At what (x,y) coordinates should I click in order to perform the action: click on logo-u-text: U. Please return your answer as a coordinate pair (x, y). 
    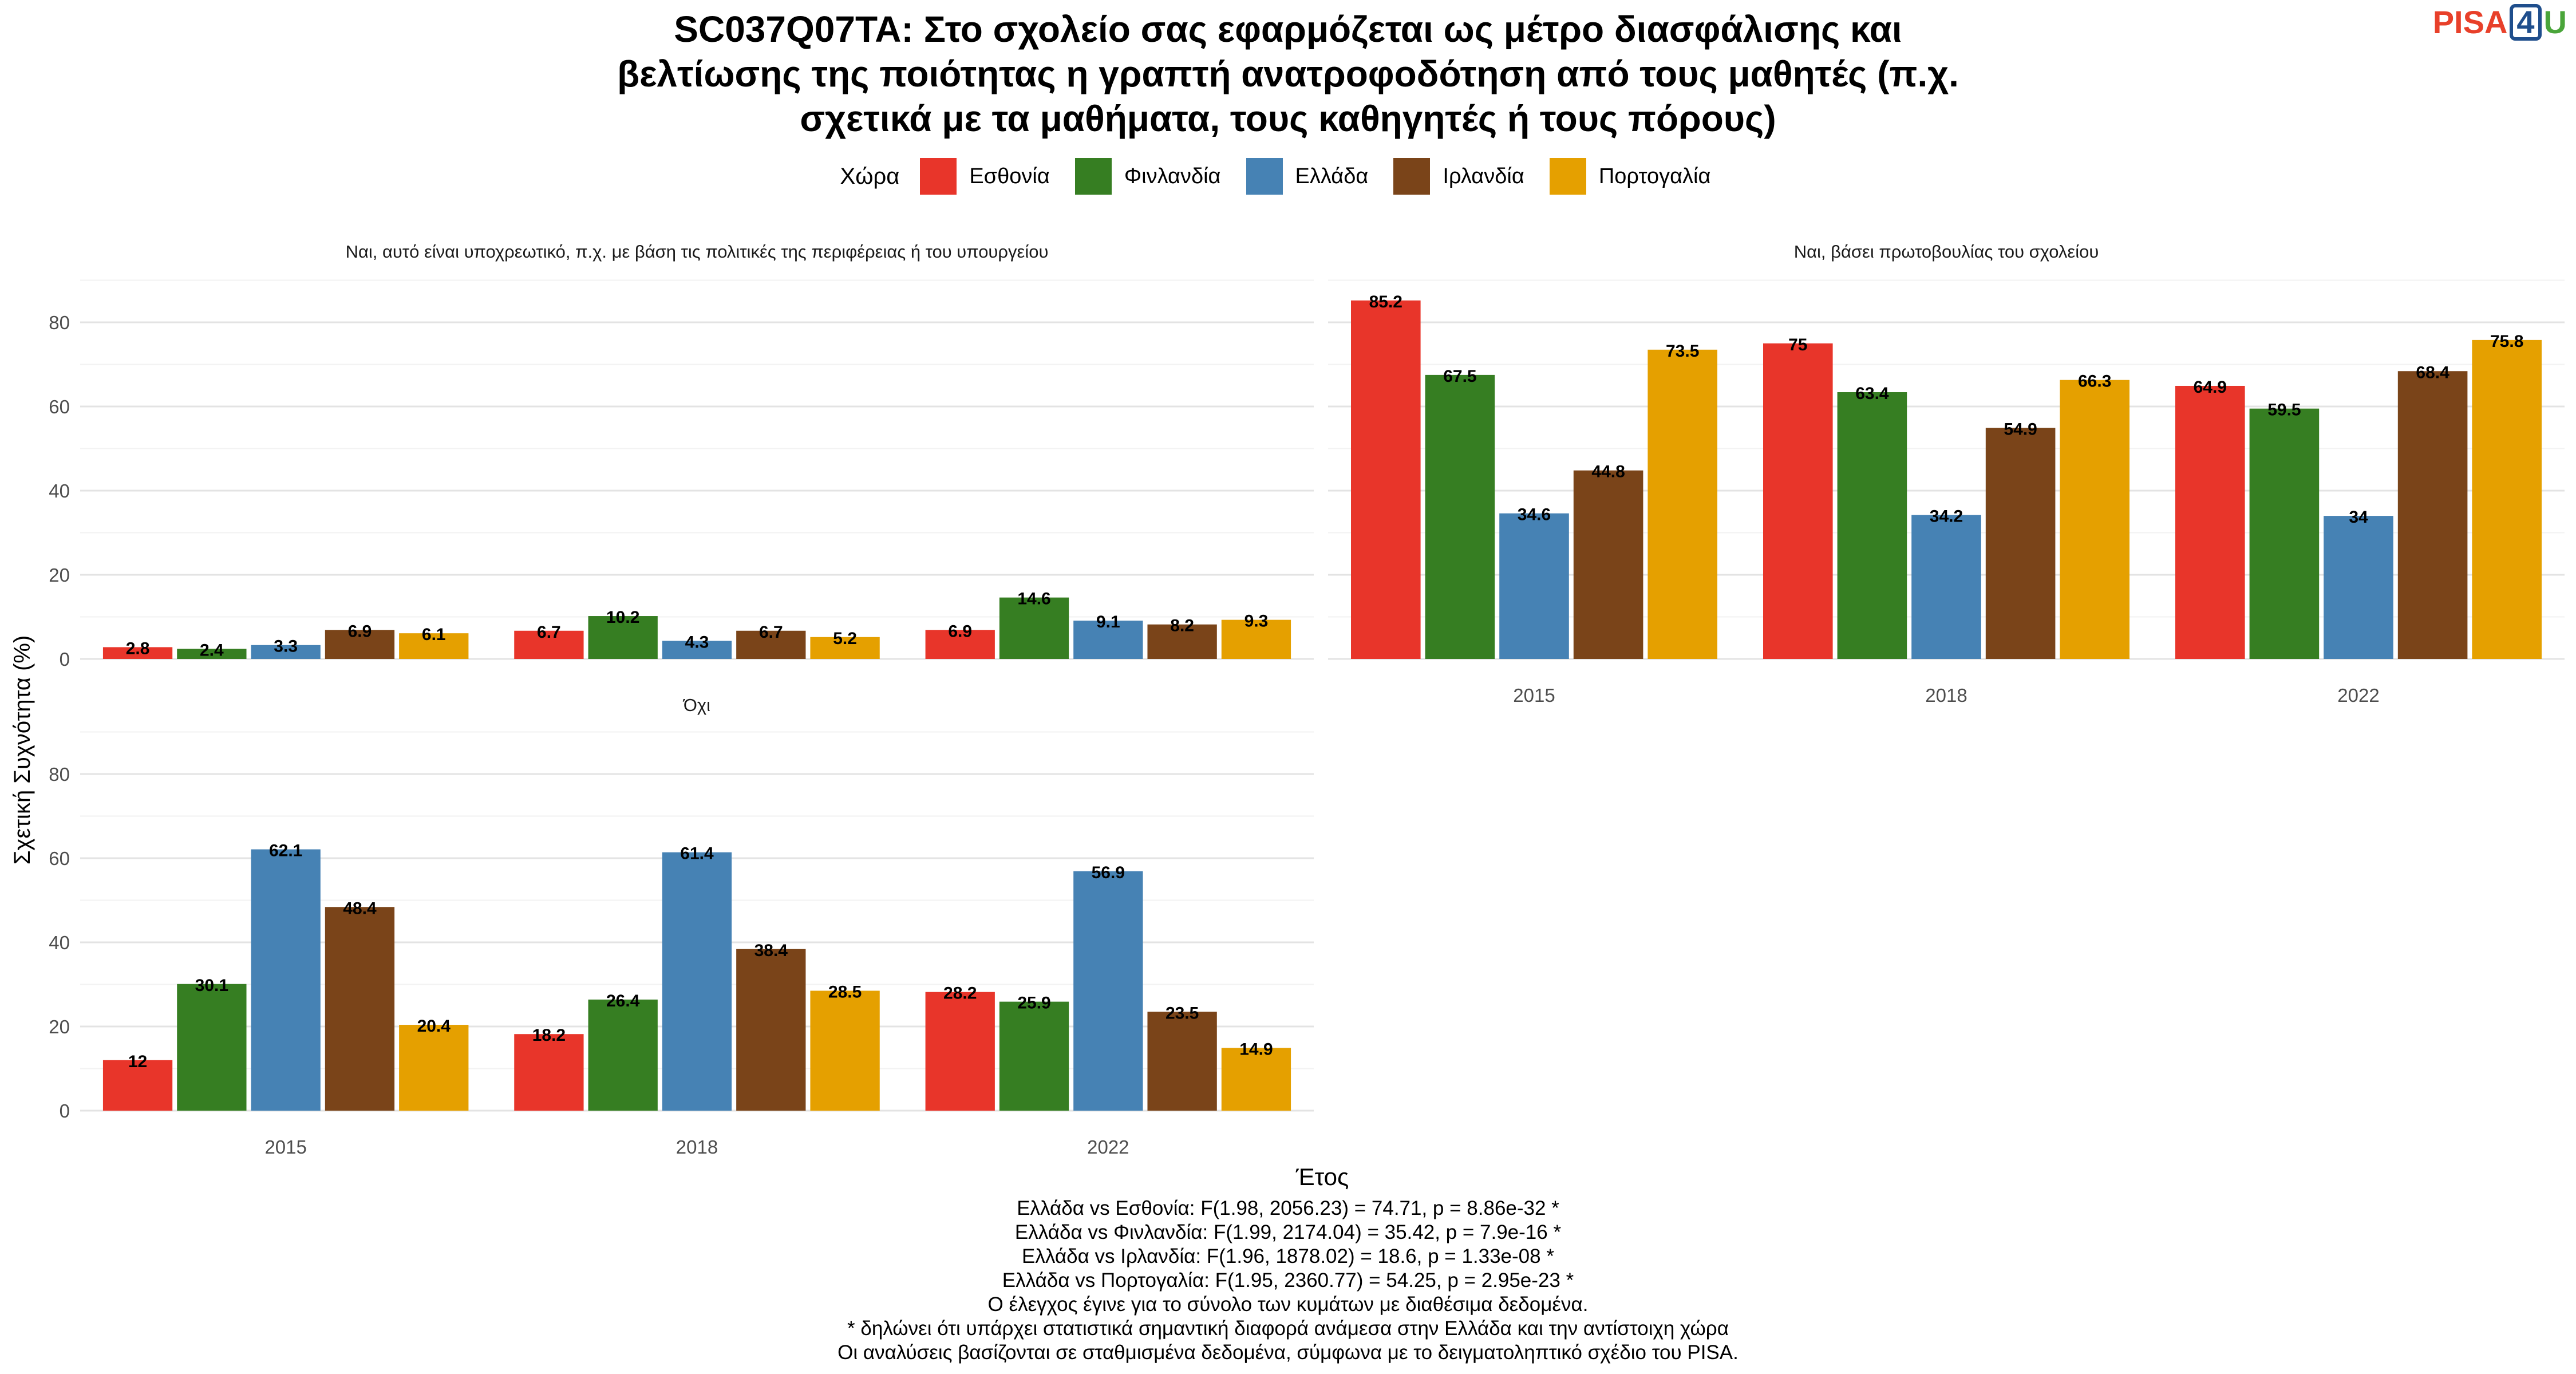
    Looking at the image, I should click on (2555, 22).